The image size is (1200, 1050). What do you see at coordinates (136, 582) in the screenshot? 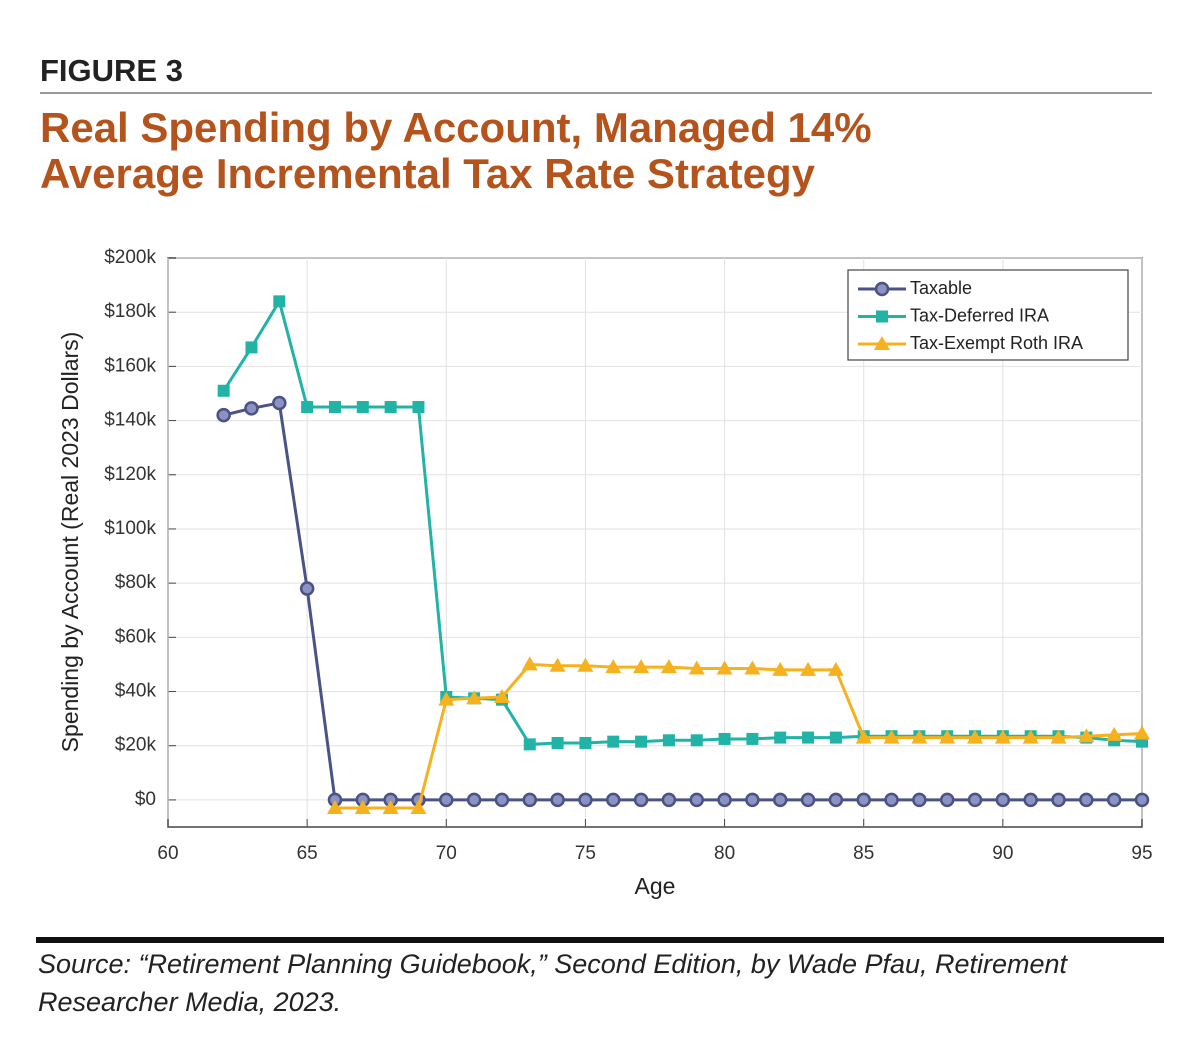
I see `y-tick-label: $80k` at bounding box center [136, 582].